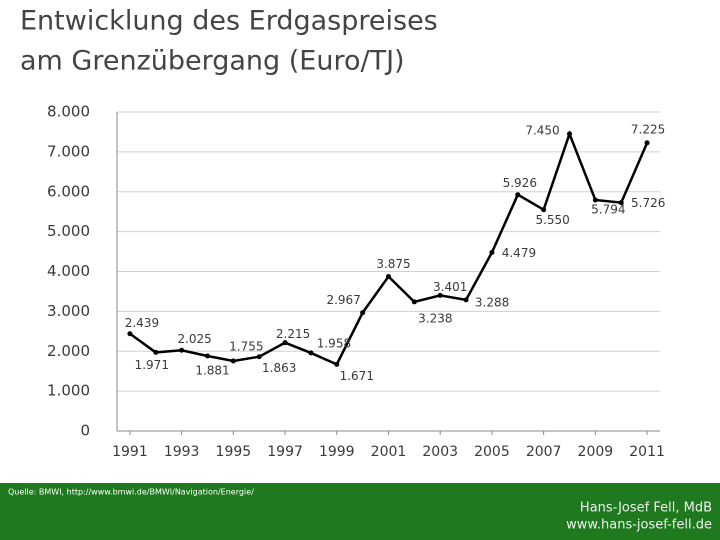 The width and height of the screenshot is (720, 540). I want to click on y-tick-label: 6.000, so click(68, 191).